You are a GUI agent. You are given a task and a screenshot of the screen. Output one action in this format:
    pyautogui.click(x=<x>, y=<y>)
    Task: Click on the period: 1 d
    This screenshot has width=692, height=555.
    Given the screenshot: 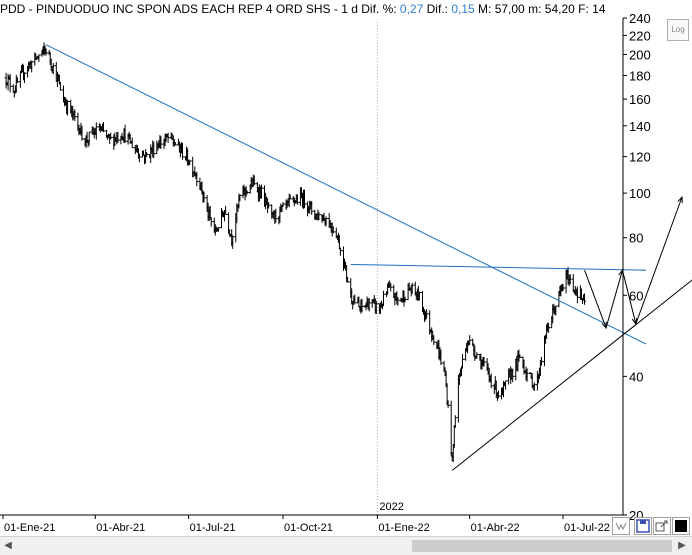 What is the action you would take?
    pyautogui.click(x=349, y=9)
    